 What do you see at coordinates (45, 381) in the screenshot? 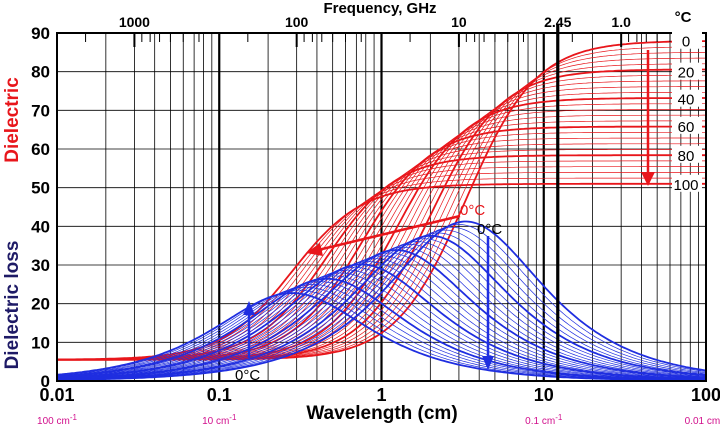
I see `y-tick-label: 0` at bounding box center [45, 381].